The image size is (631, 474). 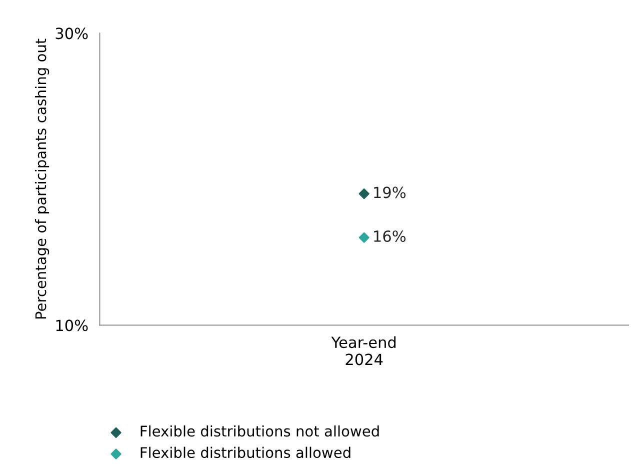 I want to click on y-axis-title: Percentage of participants cashing out, so click(x=42, y=178).